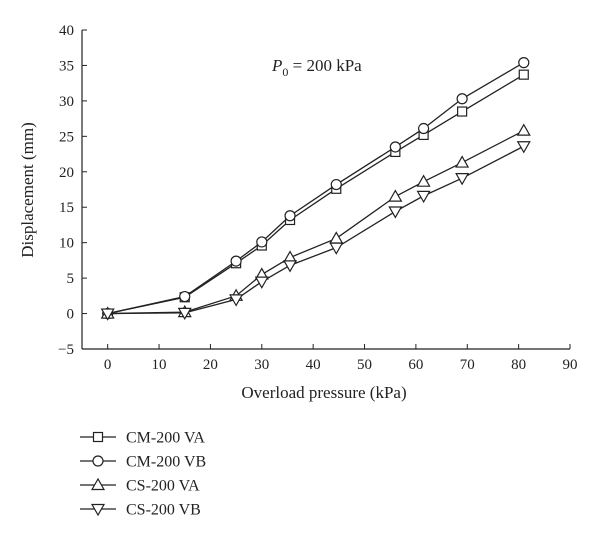  What do you see at coordinates (66, 137) in the screenshot?
I see `y-tick-label: 25` at bounding box center [66, 137].